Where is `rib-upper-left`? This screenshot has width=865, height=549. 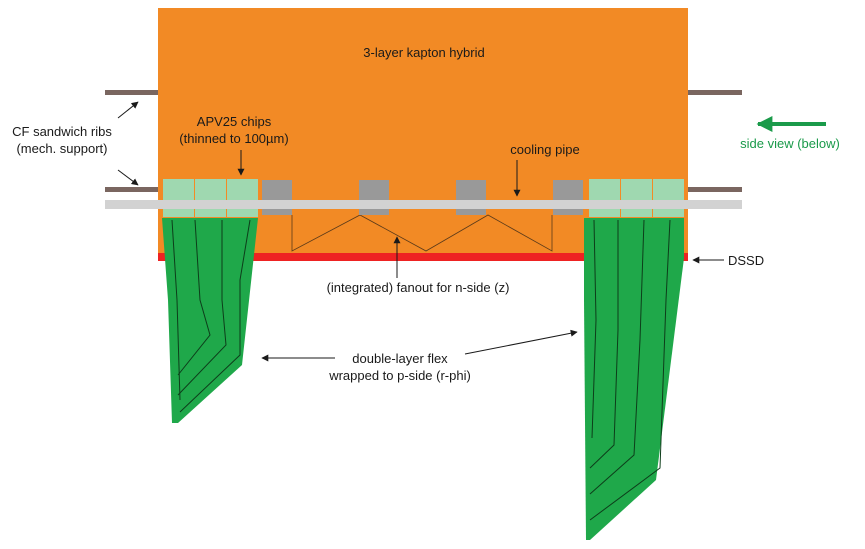 rib-upper-left is located at coordinates (132, 92).